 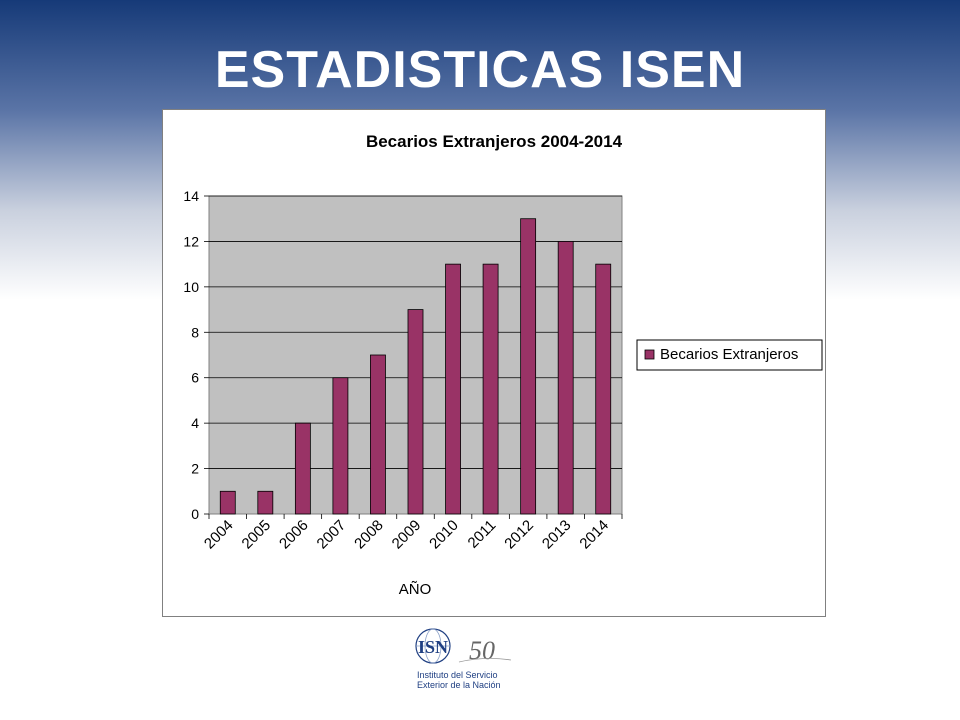 I want to click on logo-monogram: ISN, so click(x=433, y=647).